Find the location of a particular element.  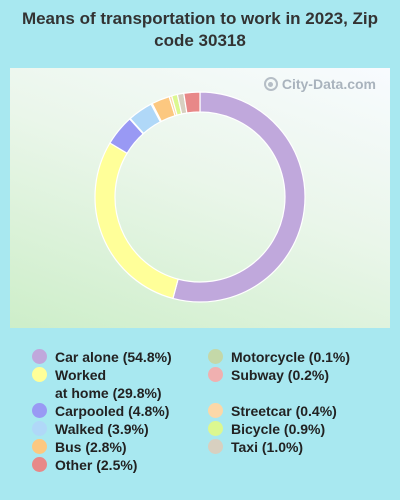

legend-label: Carpooled (4.8%) is located at coordinates (112, 411).